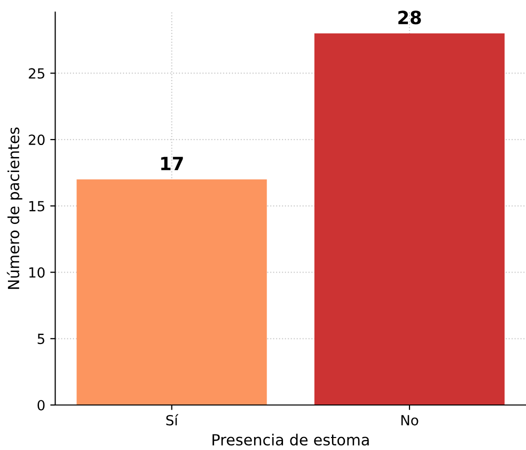 This screenshot has width=526, height=450. I want to click on y-tick-label: 10, so click(37, 272).